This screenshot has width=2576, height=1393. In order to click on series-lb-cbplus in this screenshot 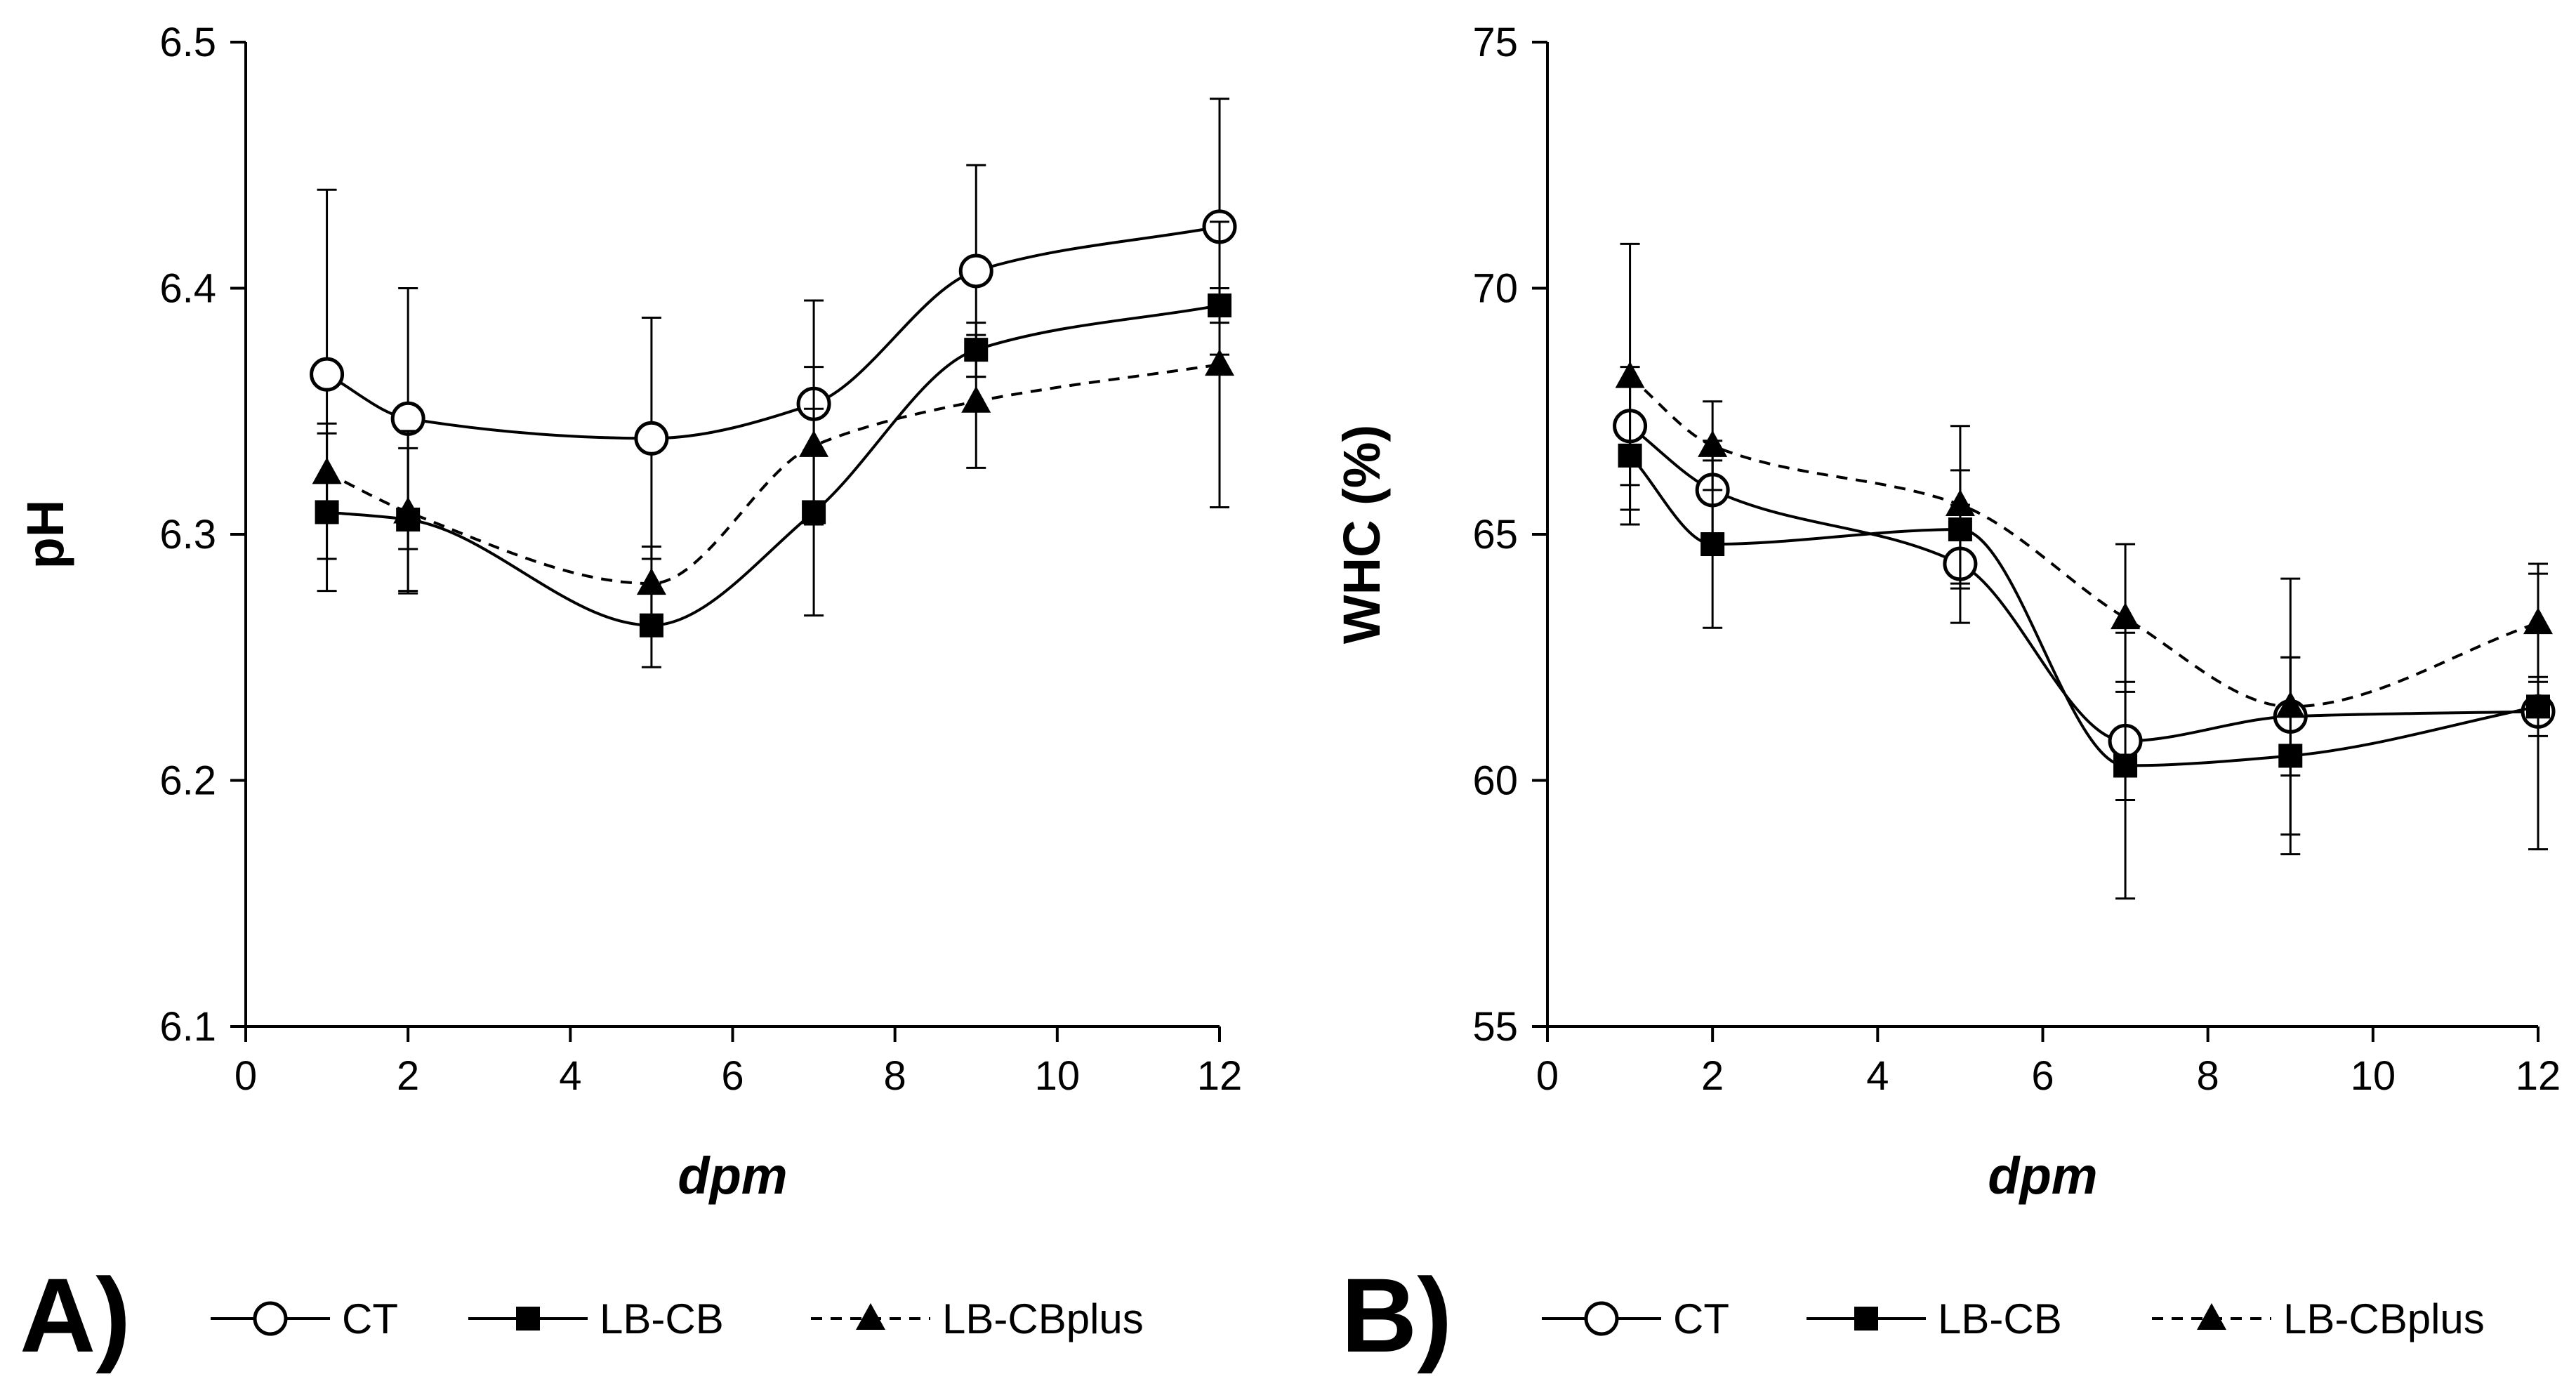, I will do `click(773, 421)`.